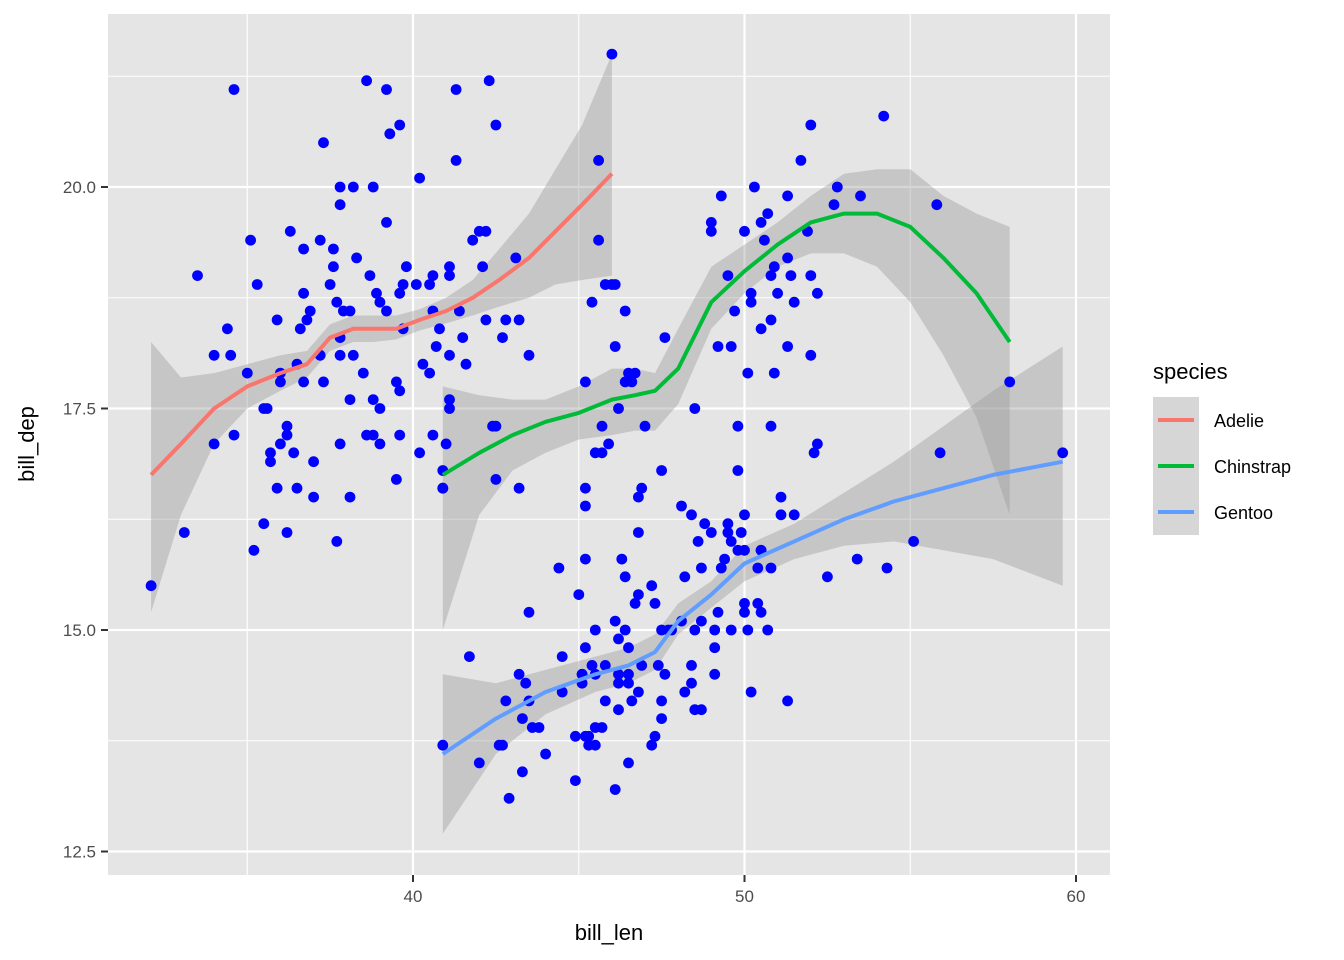  What do you see at coordinates (79, 187) in the screenshot?
I see `y-tick-label: 20.0` at bounding box center [79, 187].